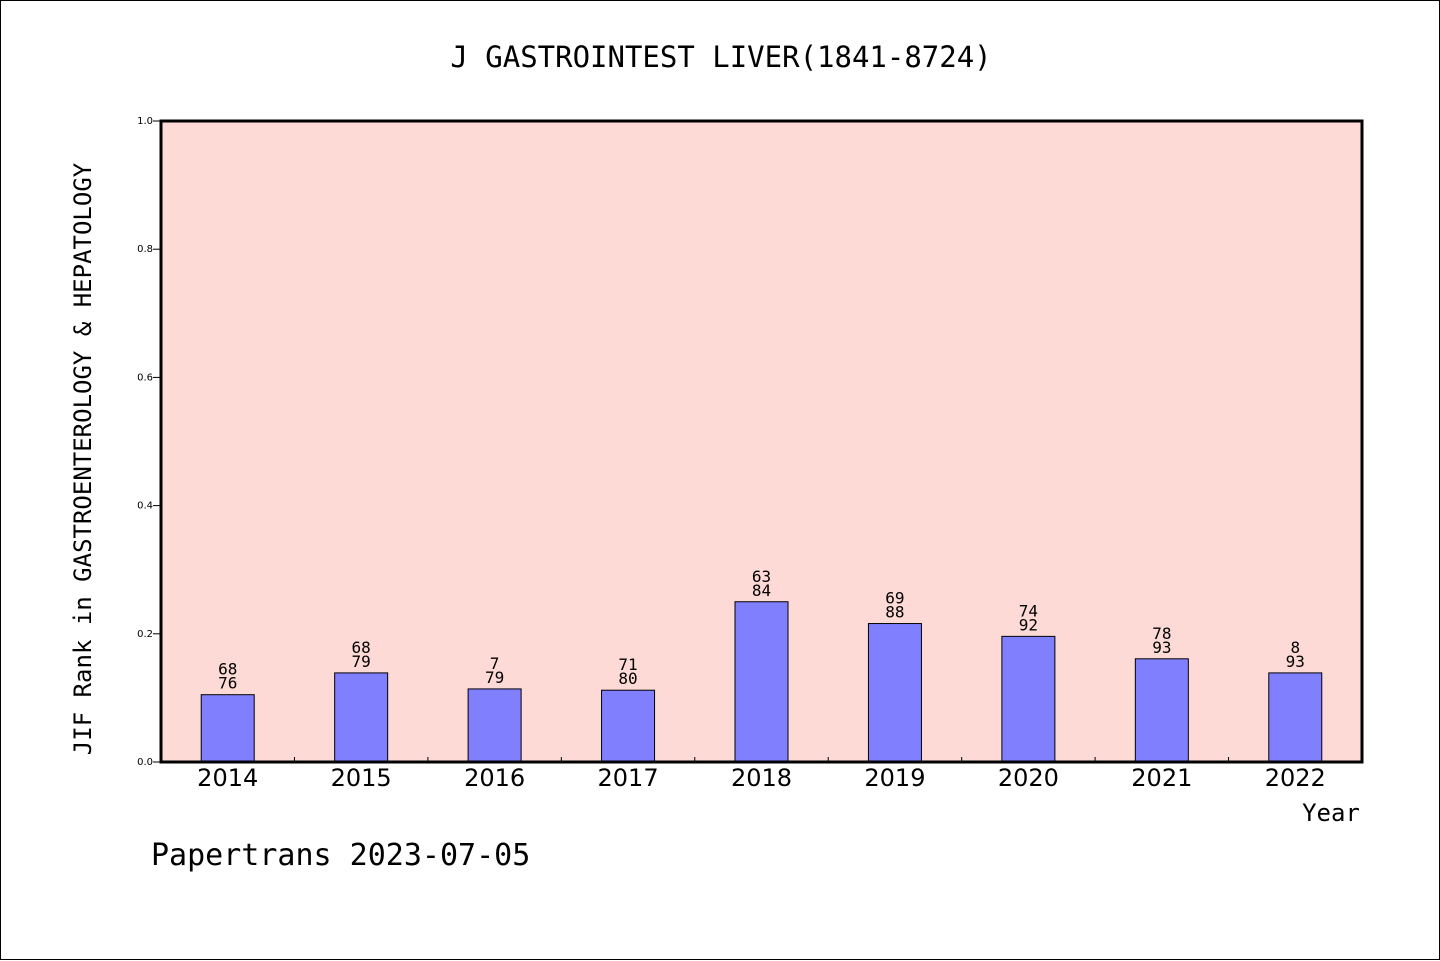 The width and height of the screenshot is (1440, 961). I want to click on bar-rank-label: 69, so click(894, 598).